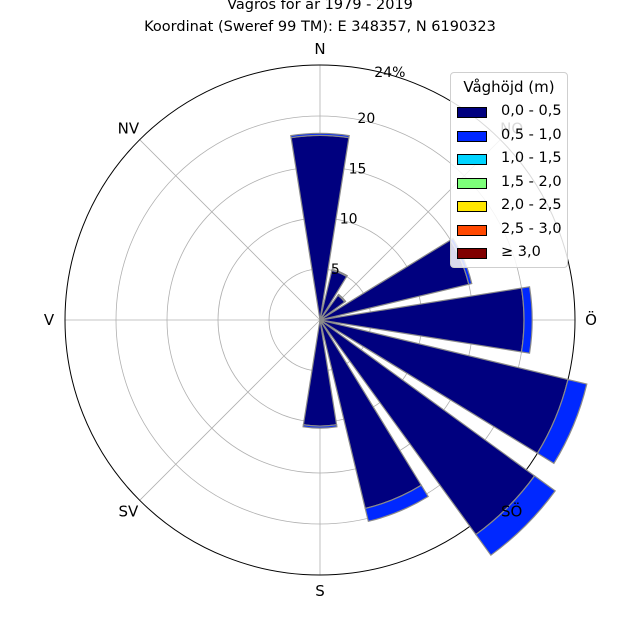  What do you see at coordinates (319, 49) in the screenshot?
I see `direction-label-N: N` at bounding box center [319, 49].